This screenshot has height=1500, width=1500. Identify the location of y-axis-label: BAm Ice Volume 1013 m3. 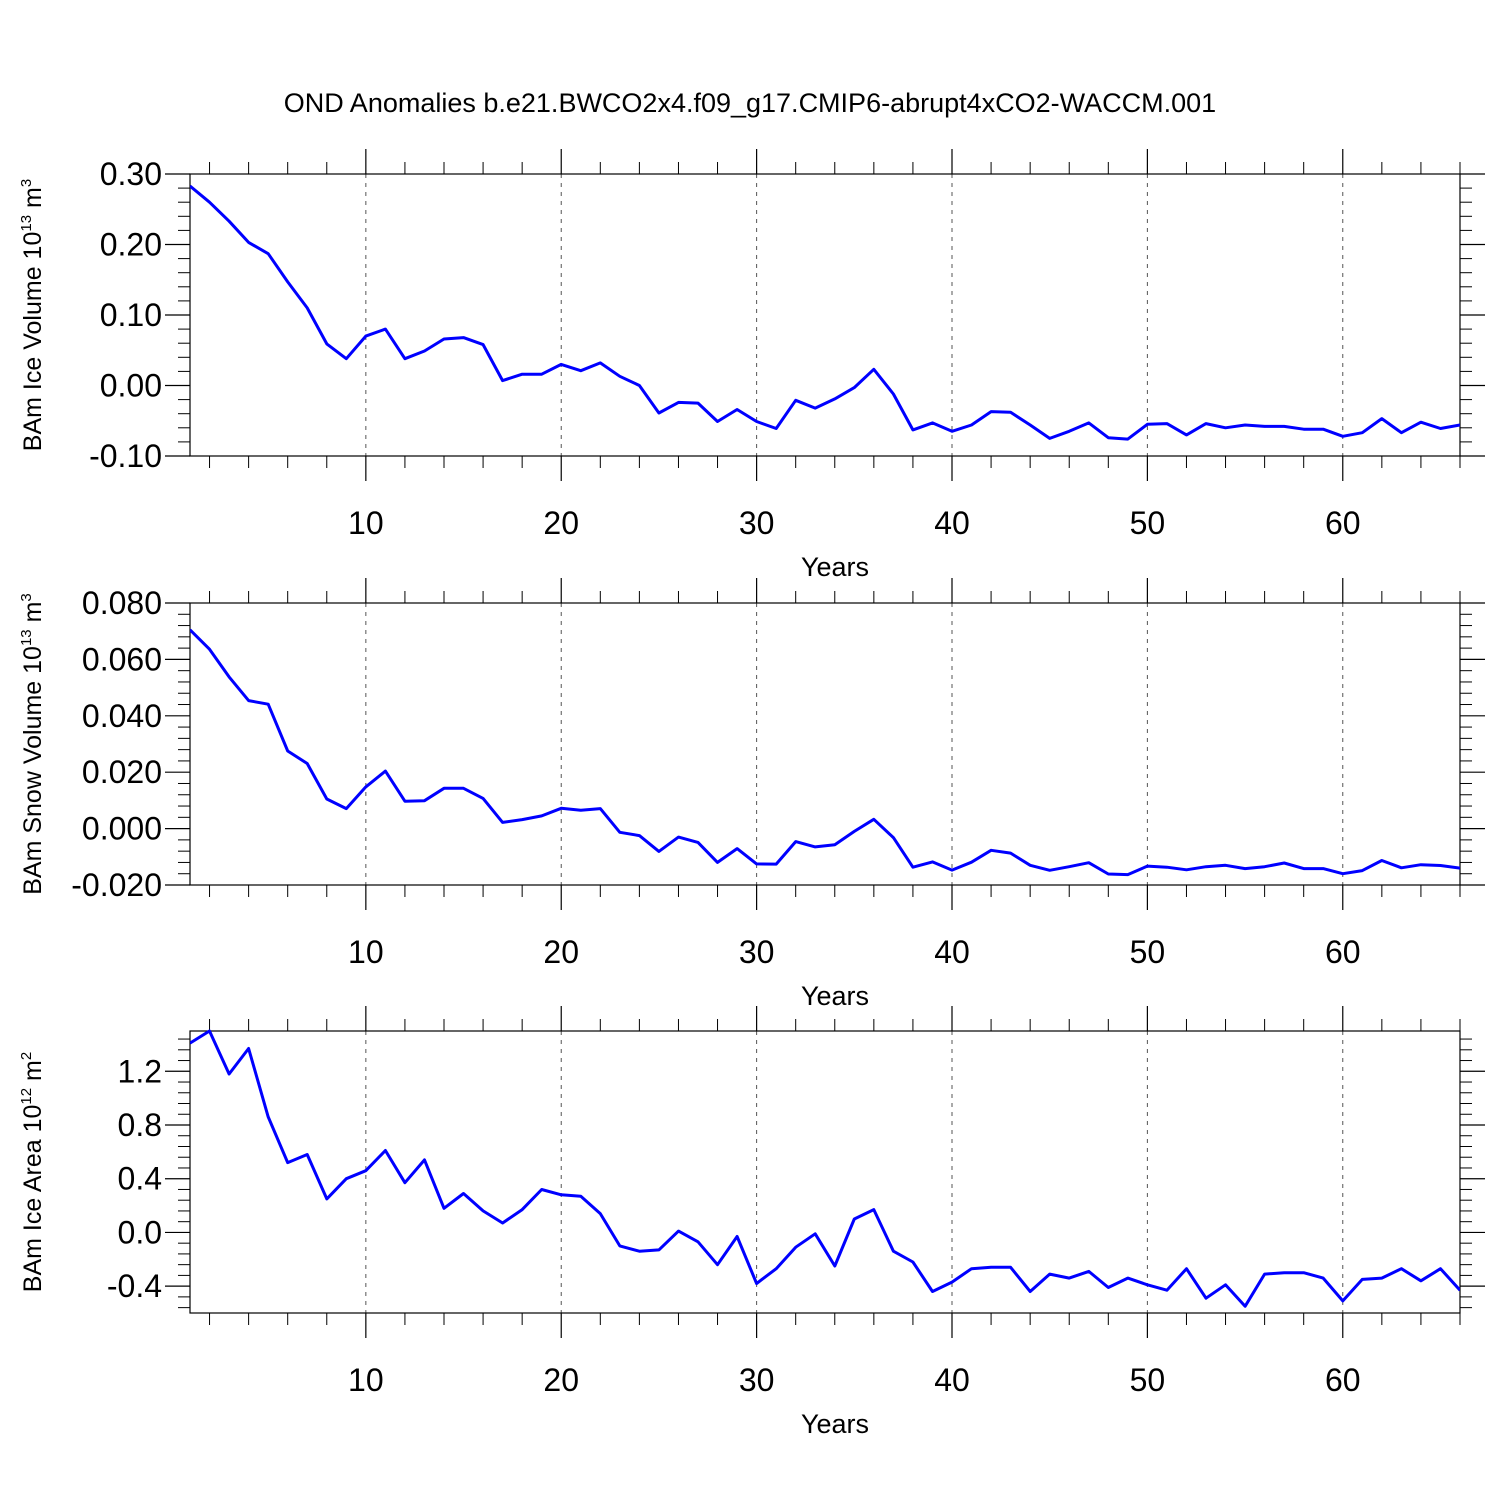
(32, 315).